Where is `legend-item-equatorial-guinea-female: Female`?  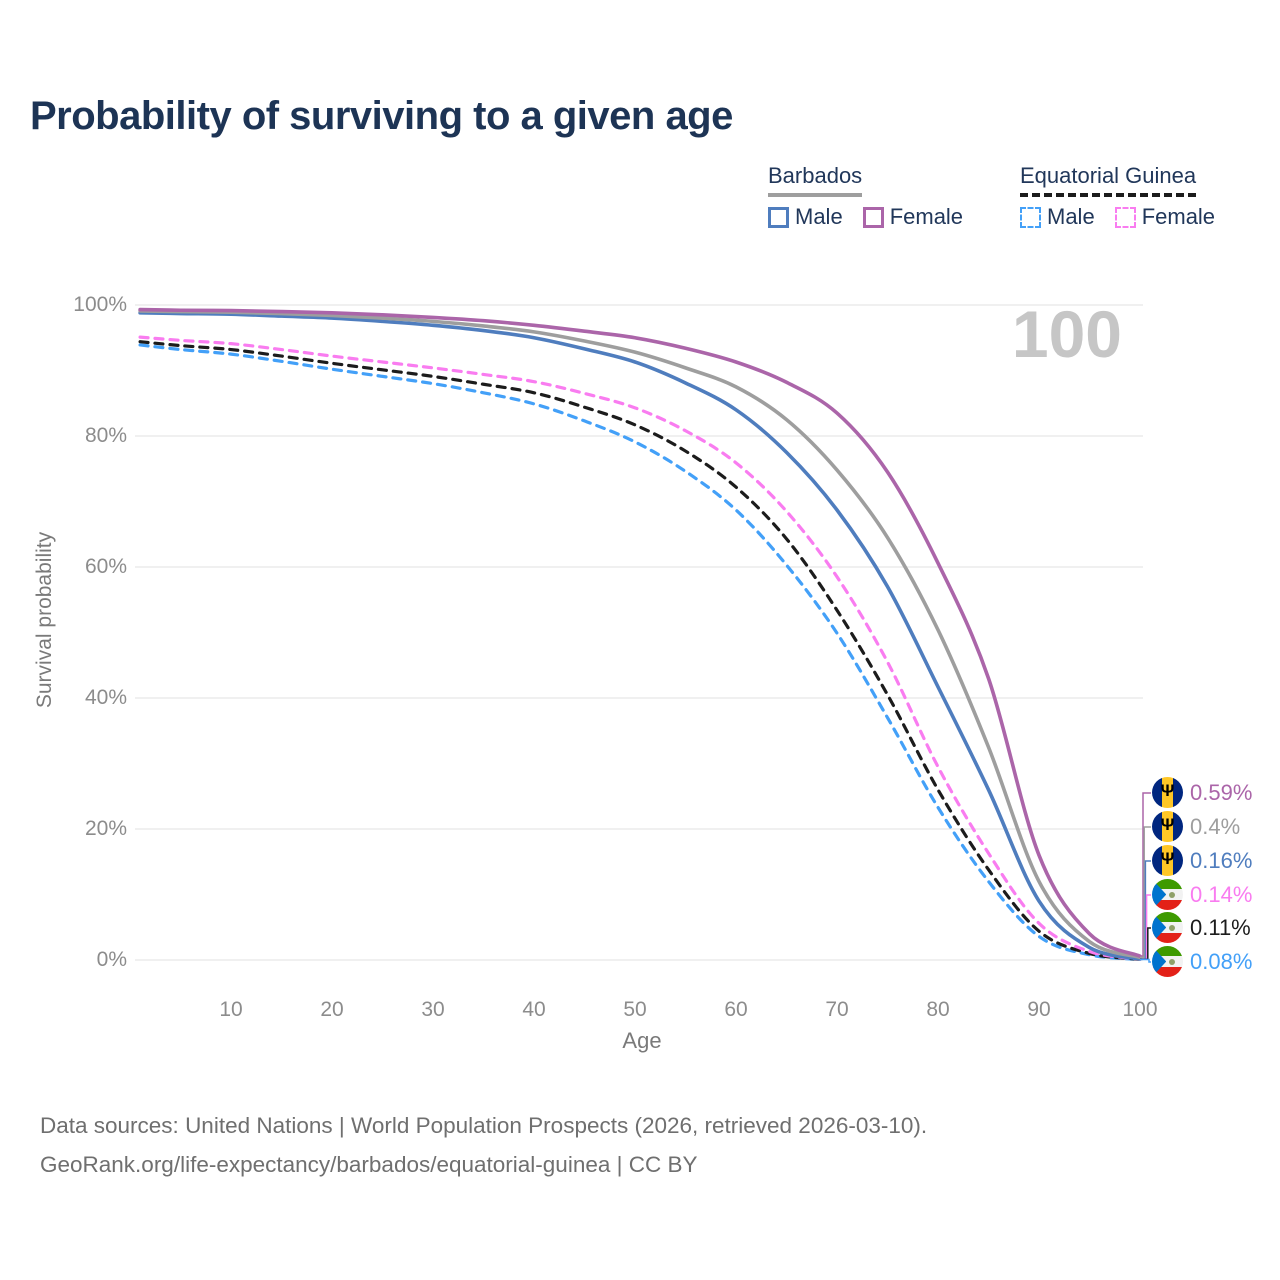 legend-item-equatorial-guinea-female: Female is located at coordinates (1165, 217).